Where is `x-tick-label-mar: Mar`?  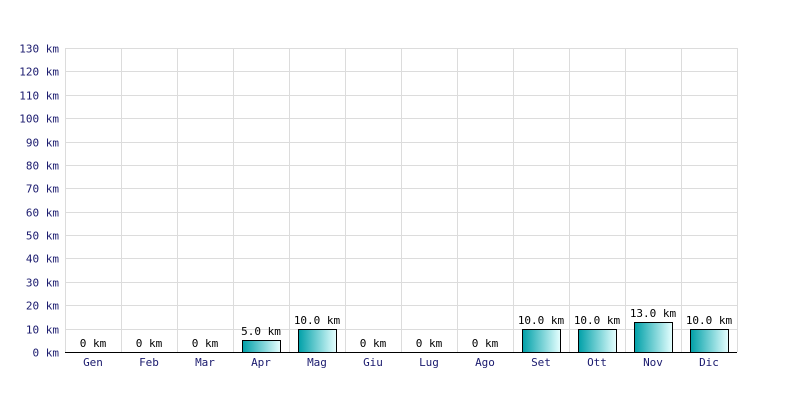 x-tick-label-mar: Mar is located at coordinates (205, 362).